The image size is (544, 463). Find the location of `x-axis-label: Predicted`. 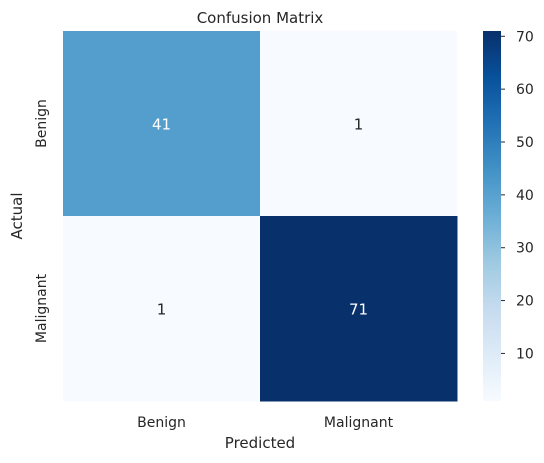

x-axis-label: Predicted is located at coordinates (260, 443).